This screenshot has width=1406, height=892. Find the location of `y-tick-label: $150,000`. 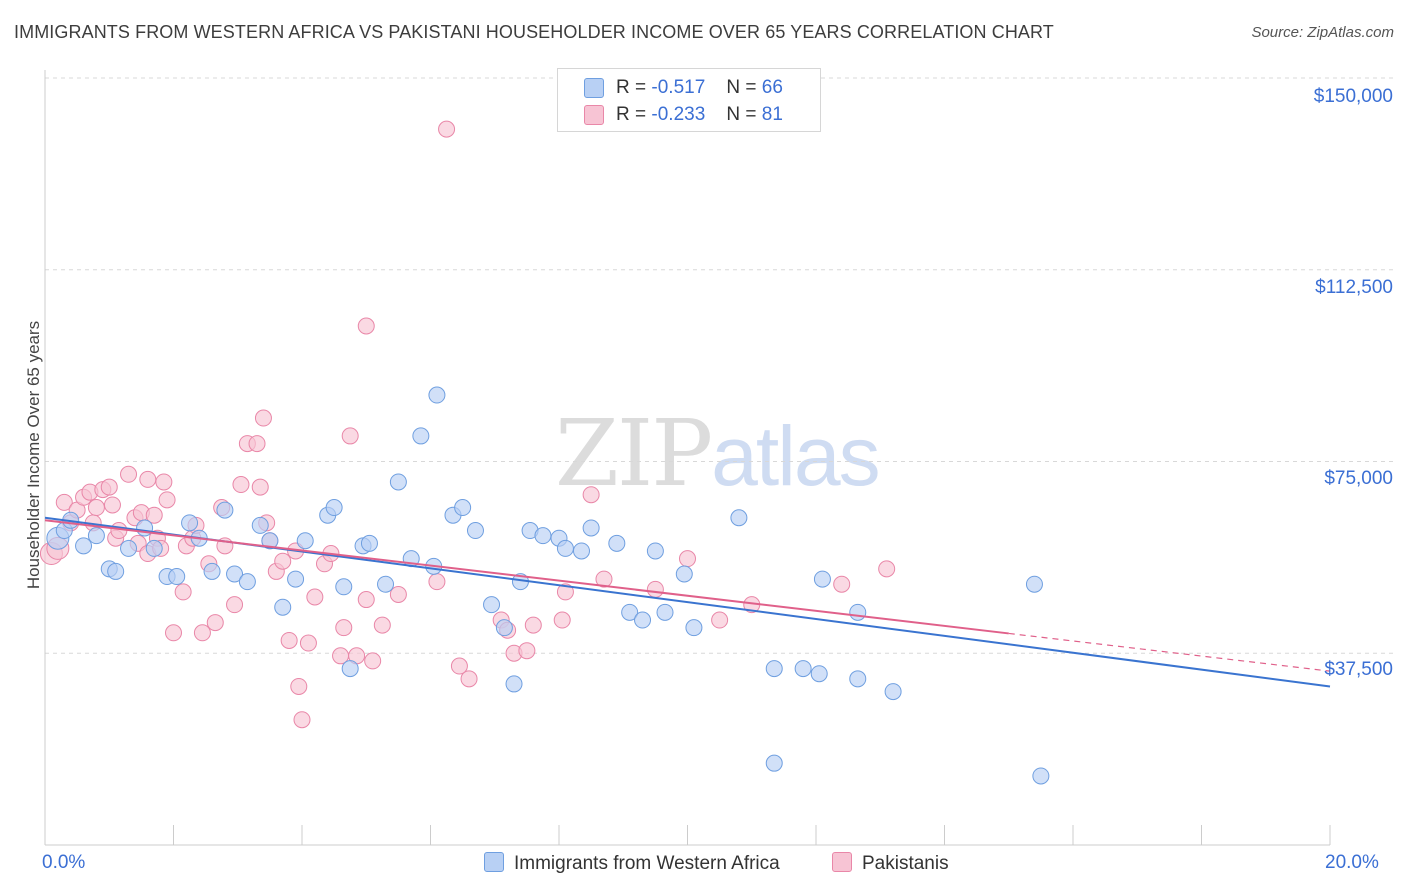

y-tick-label: $150,000 is located at coordinates (1353, 96).